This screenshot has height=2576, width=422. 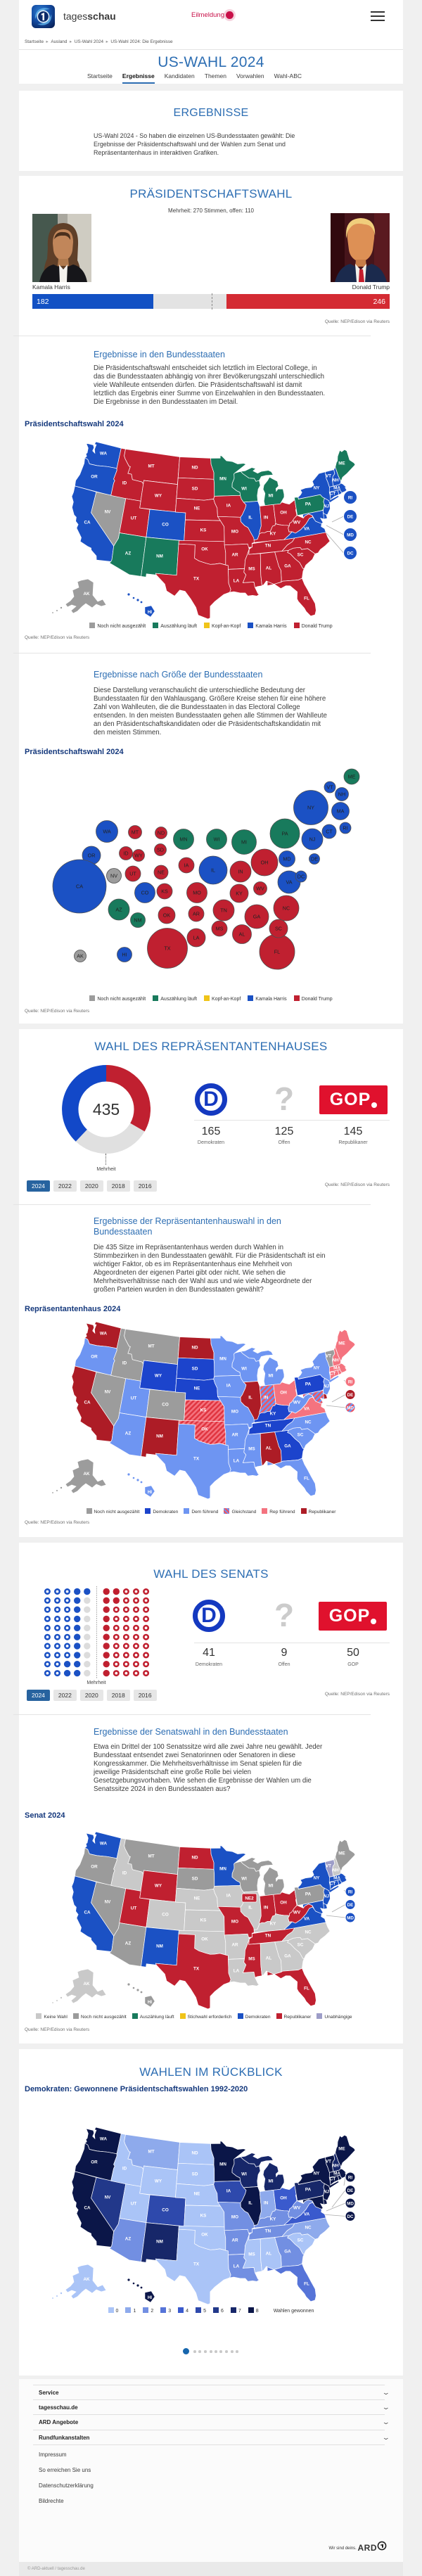 I want to click on svg-text: ME, so click(x=352, y=777).